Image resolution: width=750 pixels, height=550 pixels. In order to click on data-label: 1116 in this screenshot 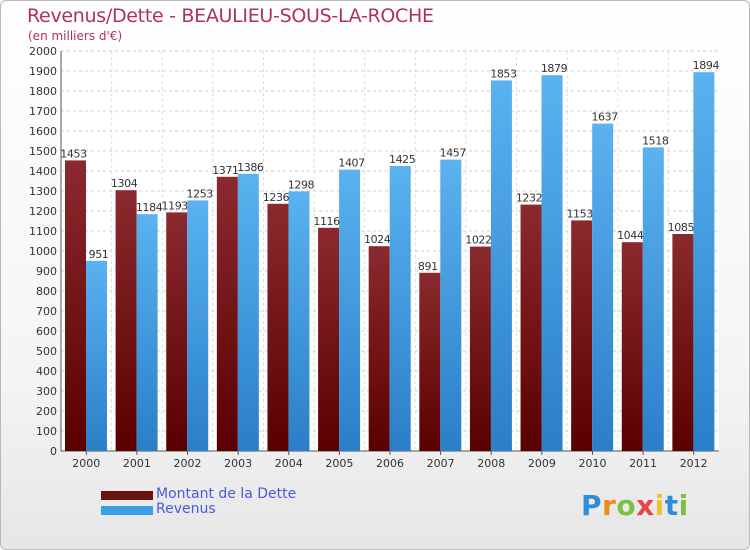, I will do `click(326, 221)`.